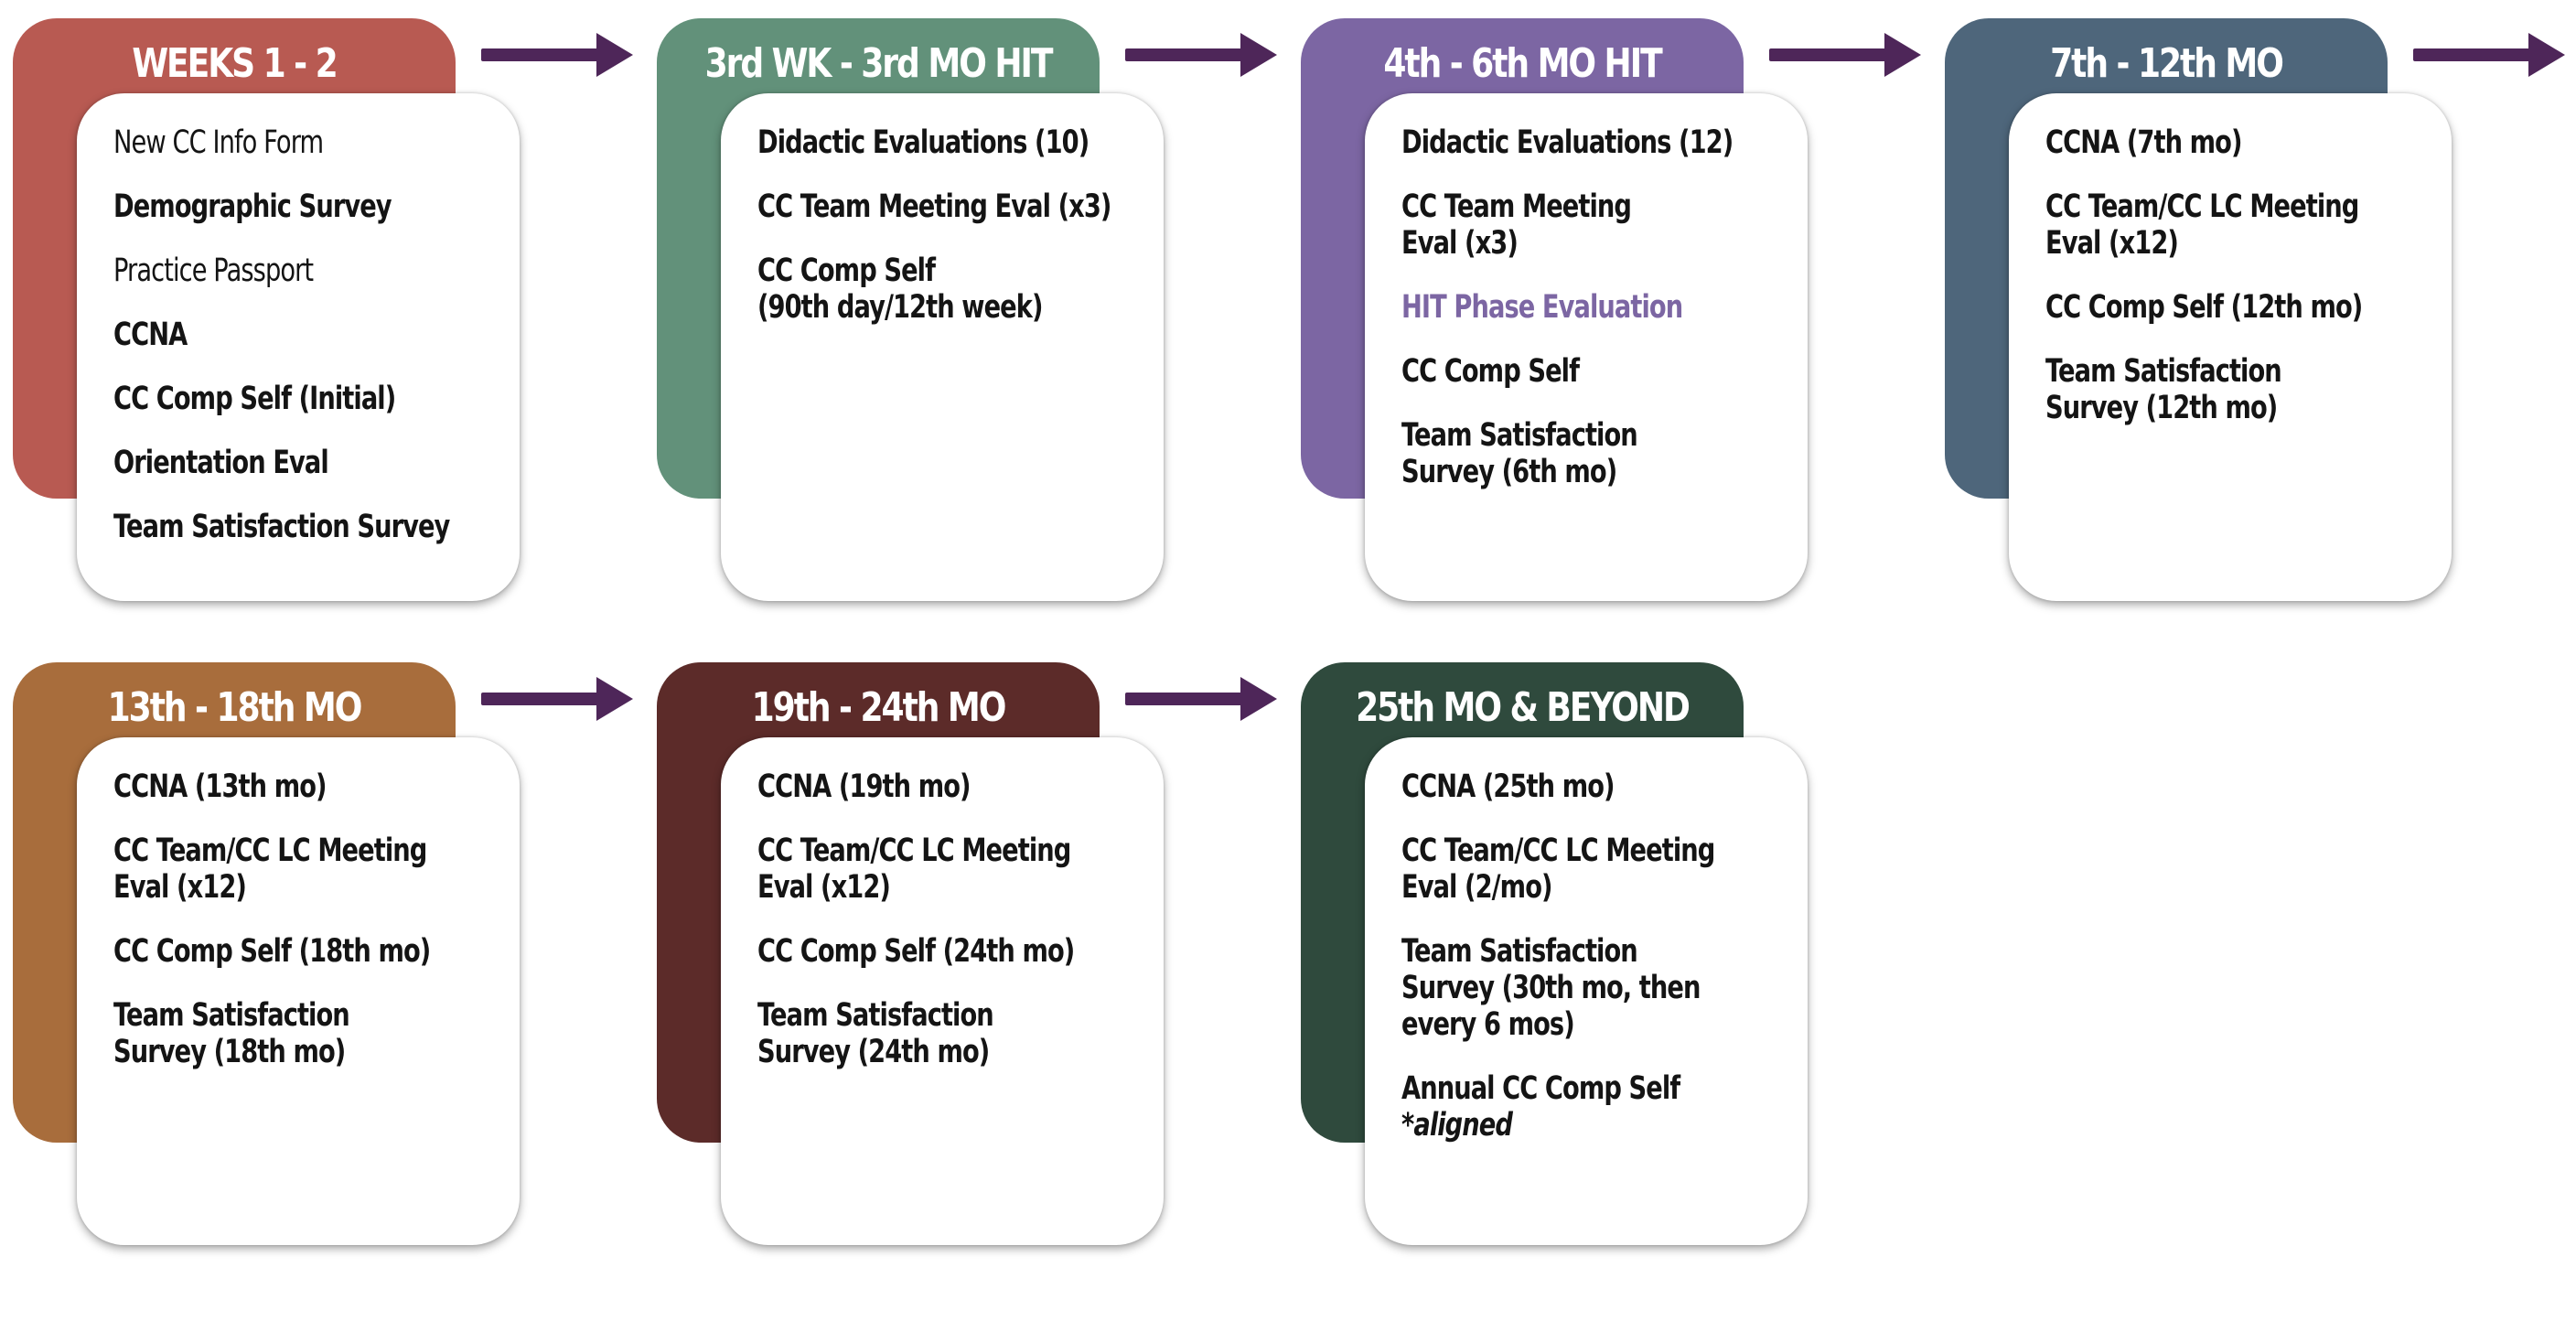 This screenshot has height=1321, width=2576. What do you see at coordinates (2164, 389) in the screenshot?
I see `phase-item-text: Team Satisfaction Survey (12th mo)` at bounding box center [2164, 389].